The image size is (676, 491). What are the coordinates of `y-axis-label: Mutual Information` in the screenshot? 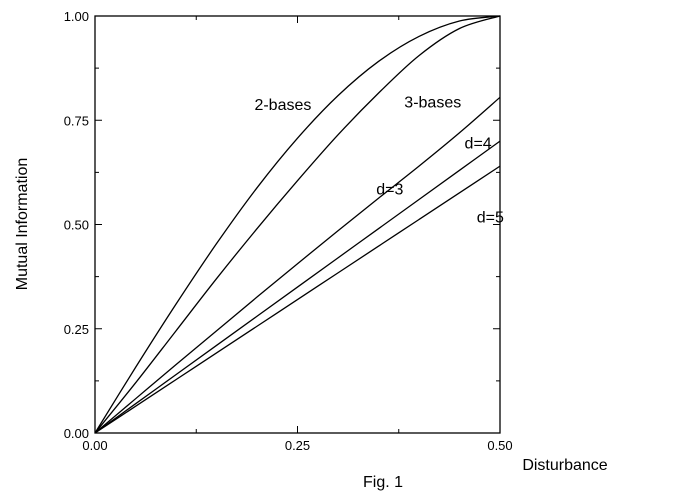 It's located at (22, 224).